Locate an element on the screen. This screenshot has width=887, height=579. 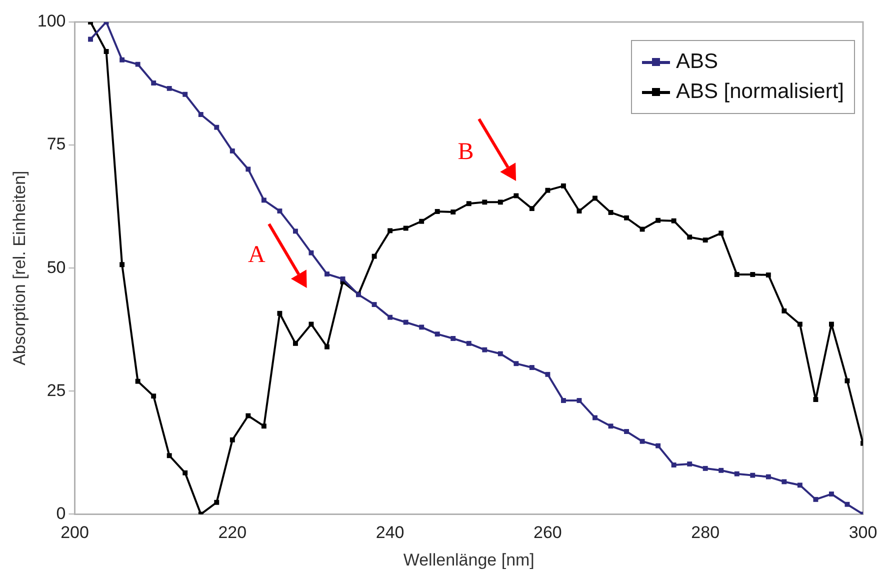
legend-label: ABS is located at coordinates (697, 62).